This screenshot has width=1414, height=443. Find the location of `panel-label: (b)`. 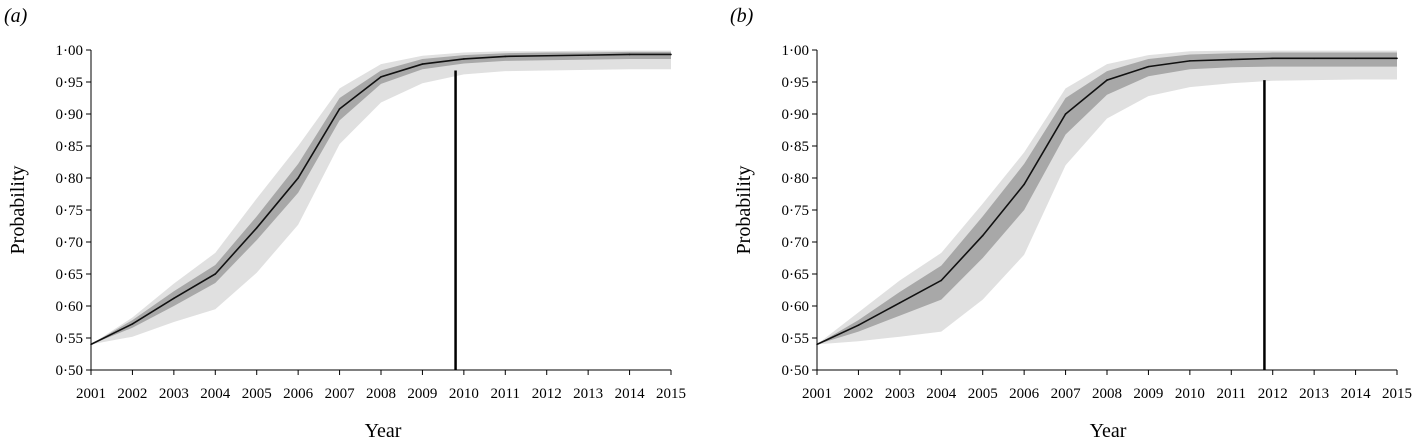

panel-label: (b) is located at coordinates (742, 16).